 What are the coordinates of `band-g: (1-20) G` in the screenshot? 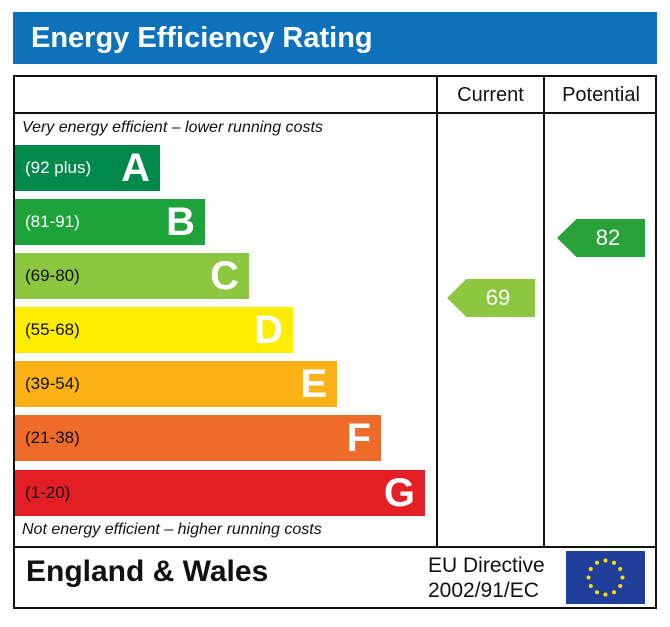 It's located at (220, 493).